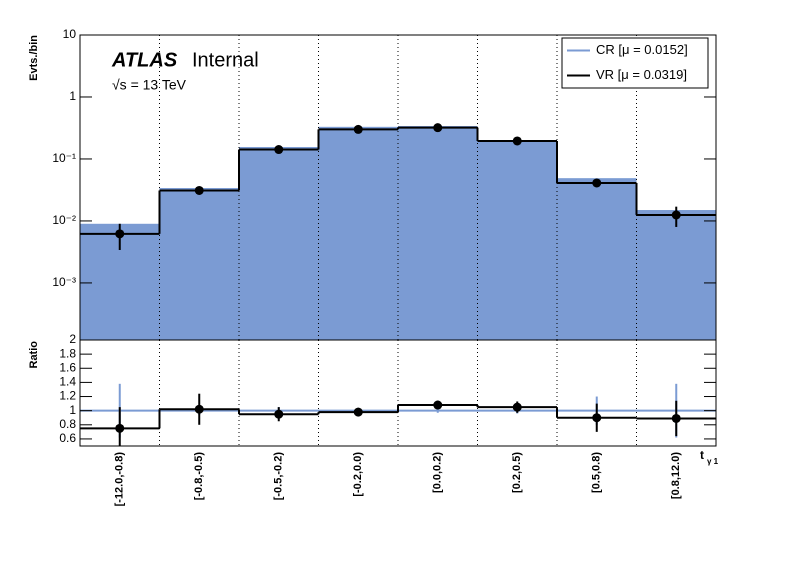  I want to click on x-tick-label: [0.5,0.8), so click(597, 472).